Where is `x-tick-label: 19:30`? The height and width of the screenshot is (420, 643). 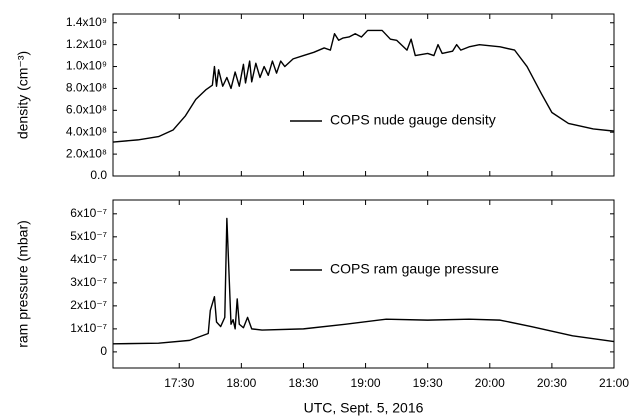
x-tick-label: 19:30 is located at coordinates (428, 383).